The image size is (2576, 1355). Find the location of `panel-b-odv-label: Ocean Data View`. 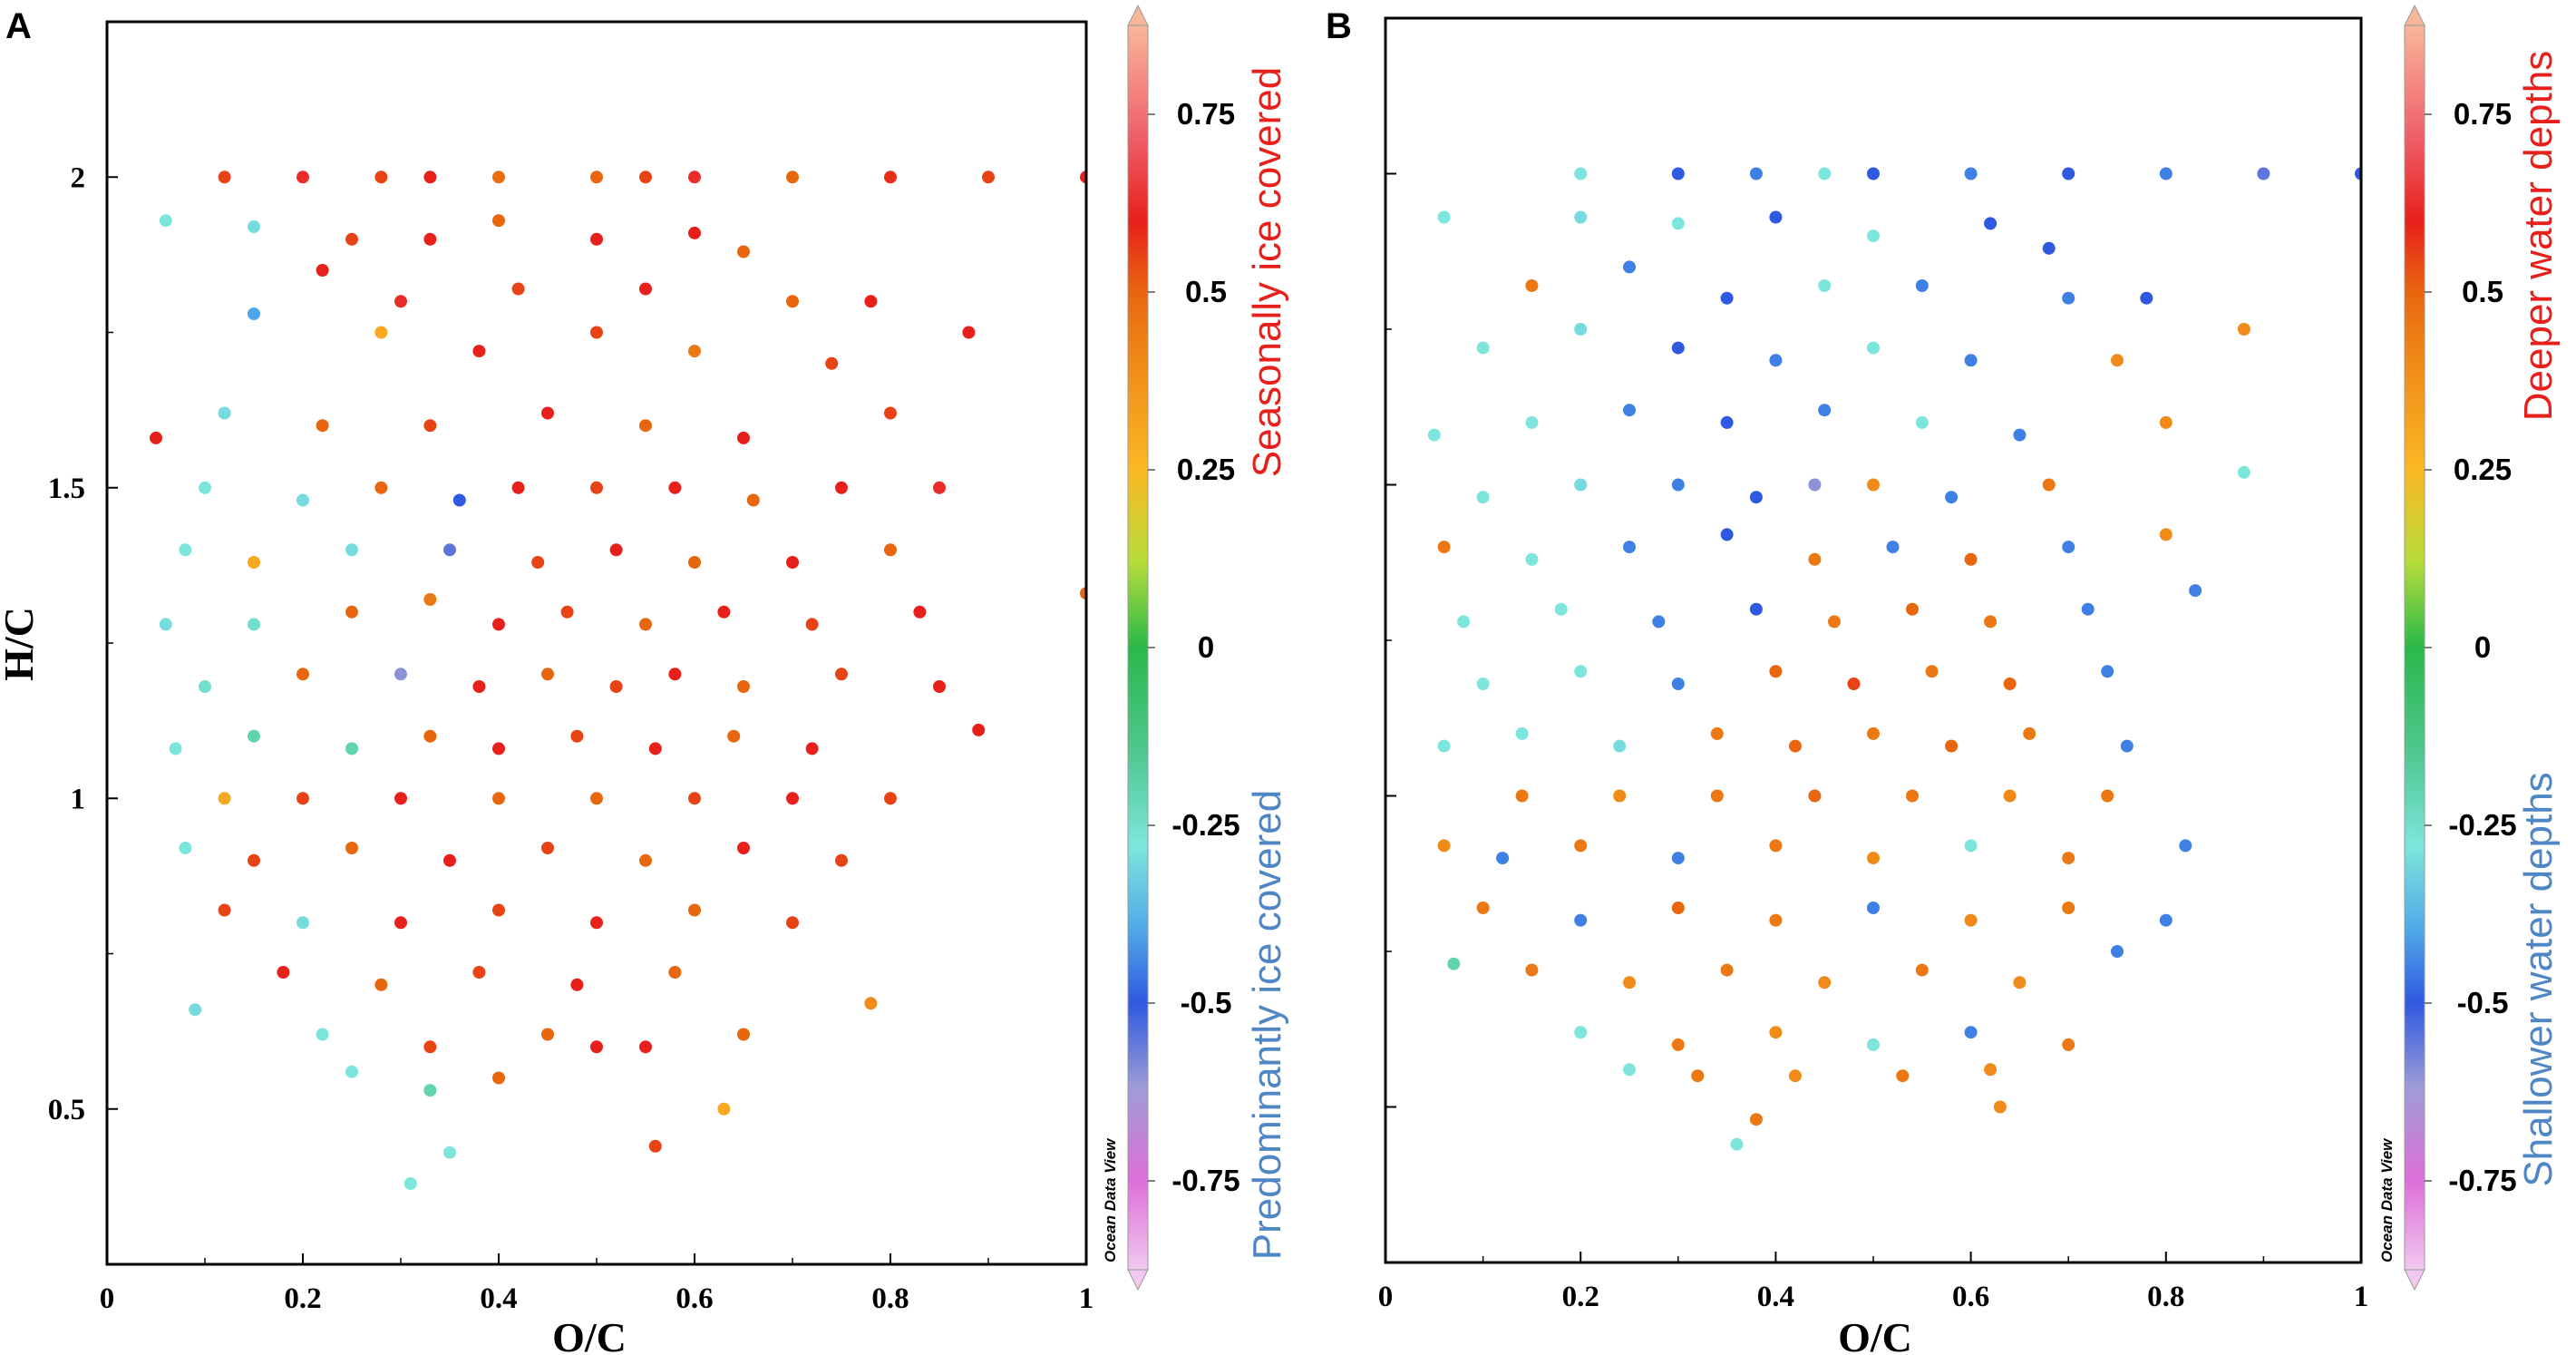

panel-b-odv-label: Ocean Data View is located at coordinates (2387, 1199).